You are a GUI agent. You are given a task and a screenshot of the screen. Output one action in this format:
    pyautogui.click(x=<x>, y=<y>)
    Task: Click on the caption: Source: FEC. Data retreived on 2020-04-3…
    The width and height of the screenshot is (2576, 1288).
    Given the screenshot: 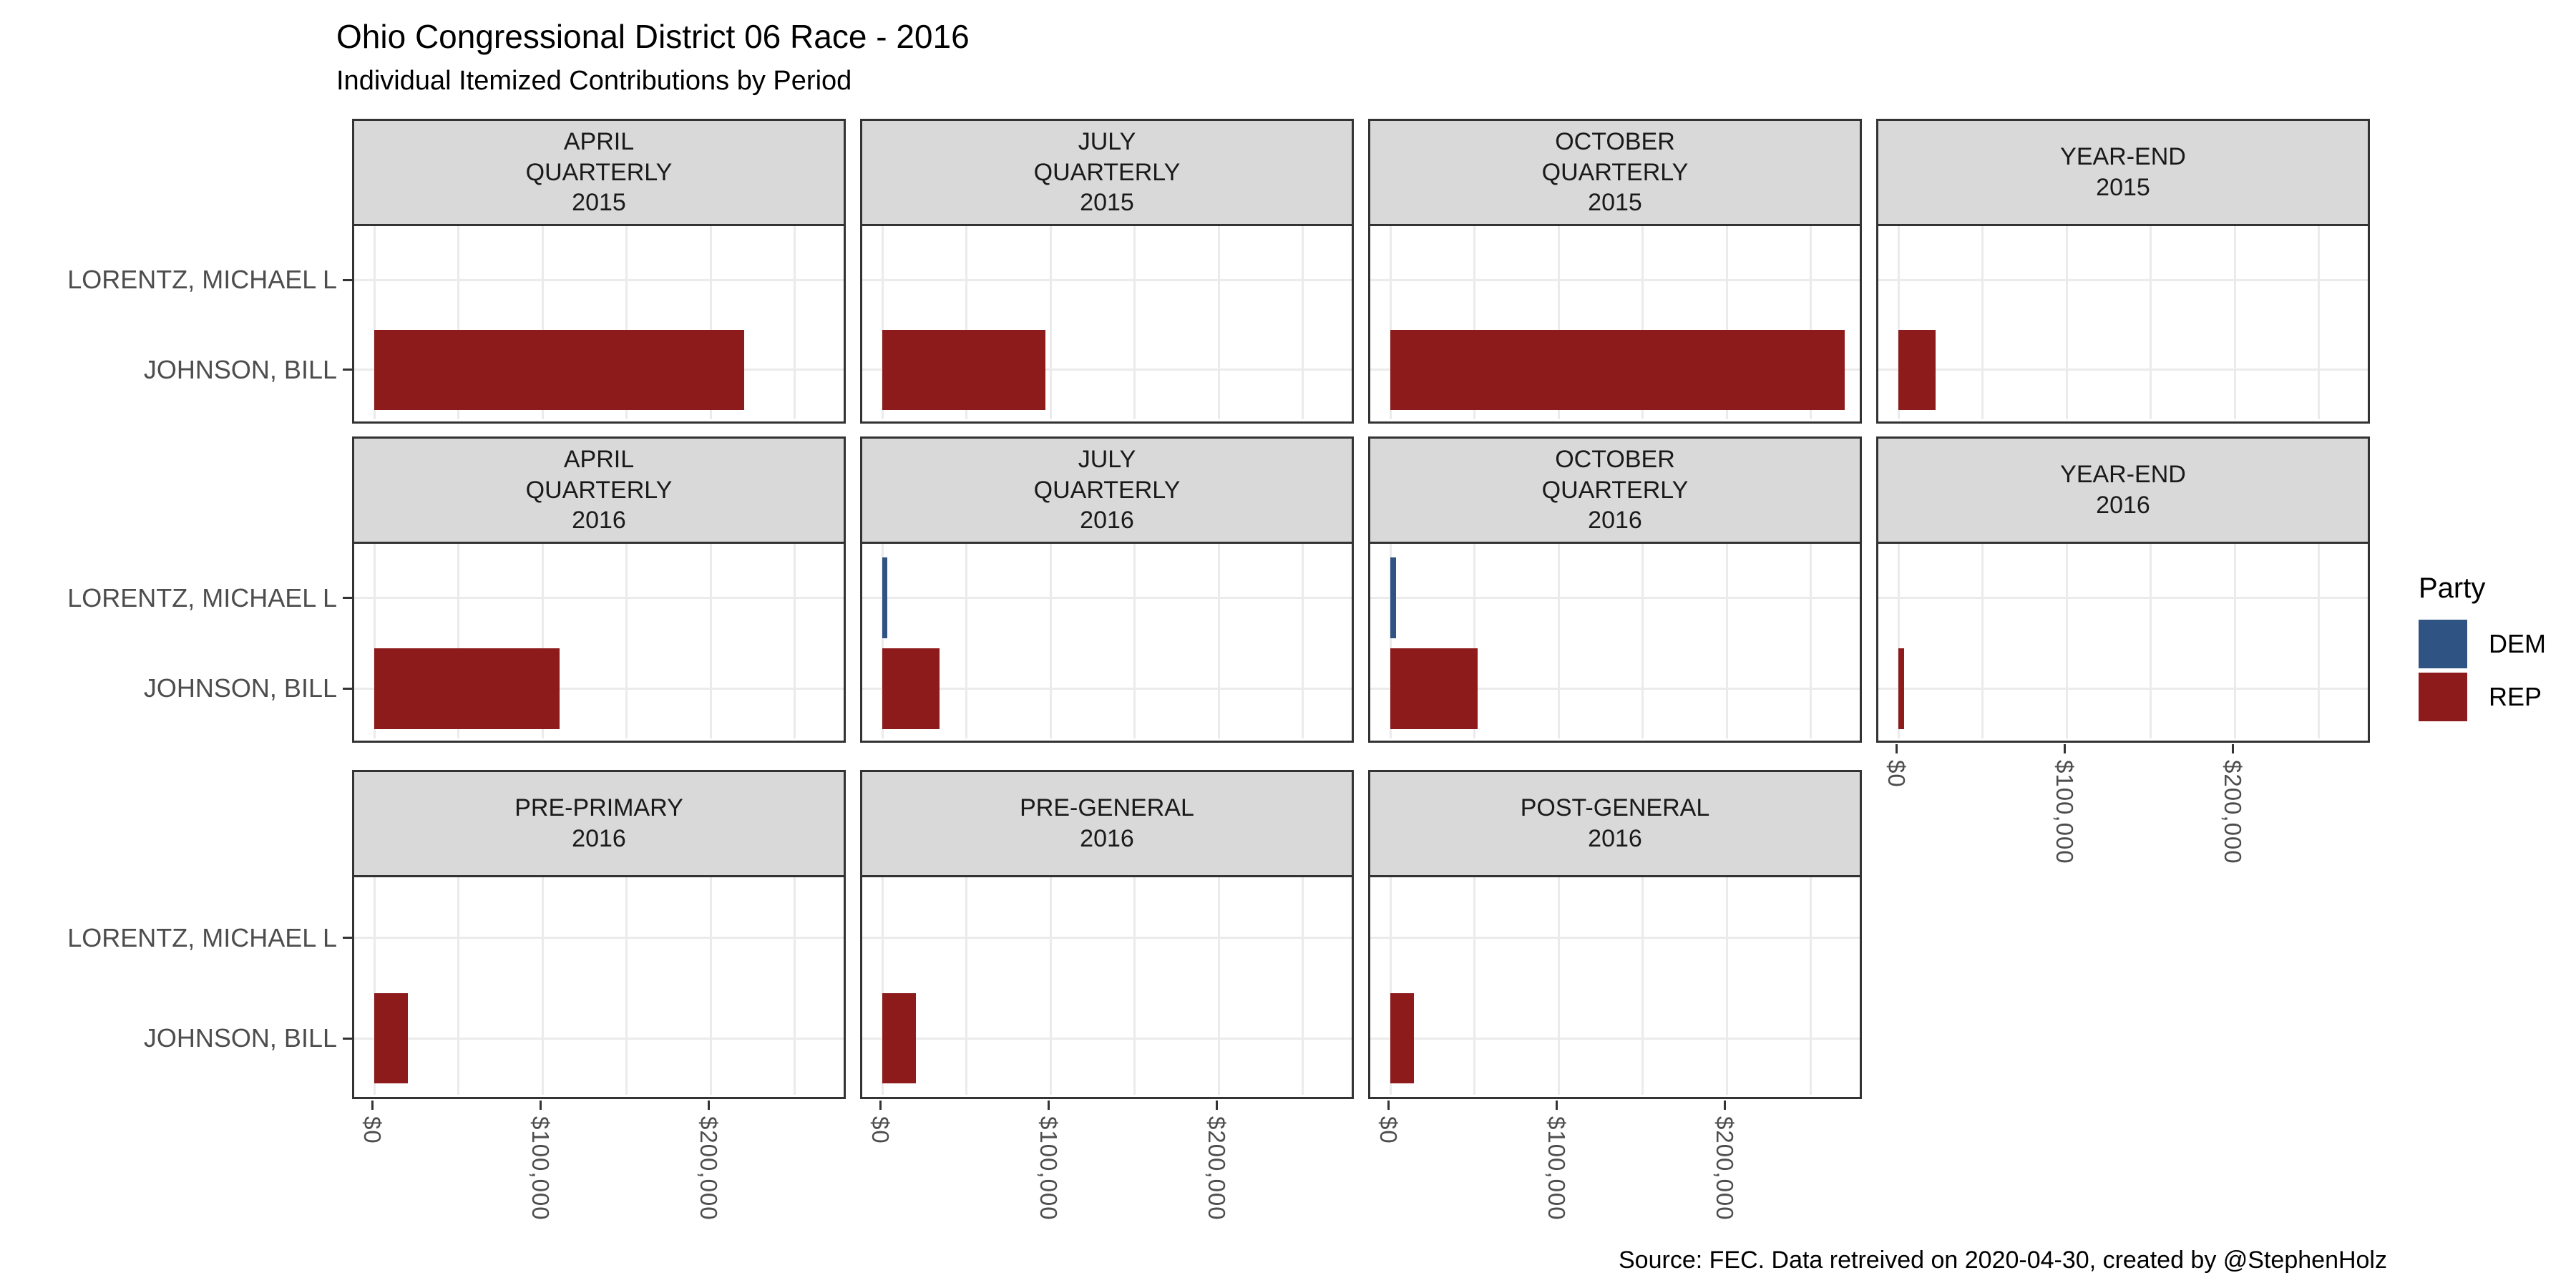 What is the action you would take?
    pyautogui.click(x=2003, y=1260)
    